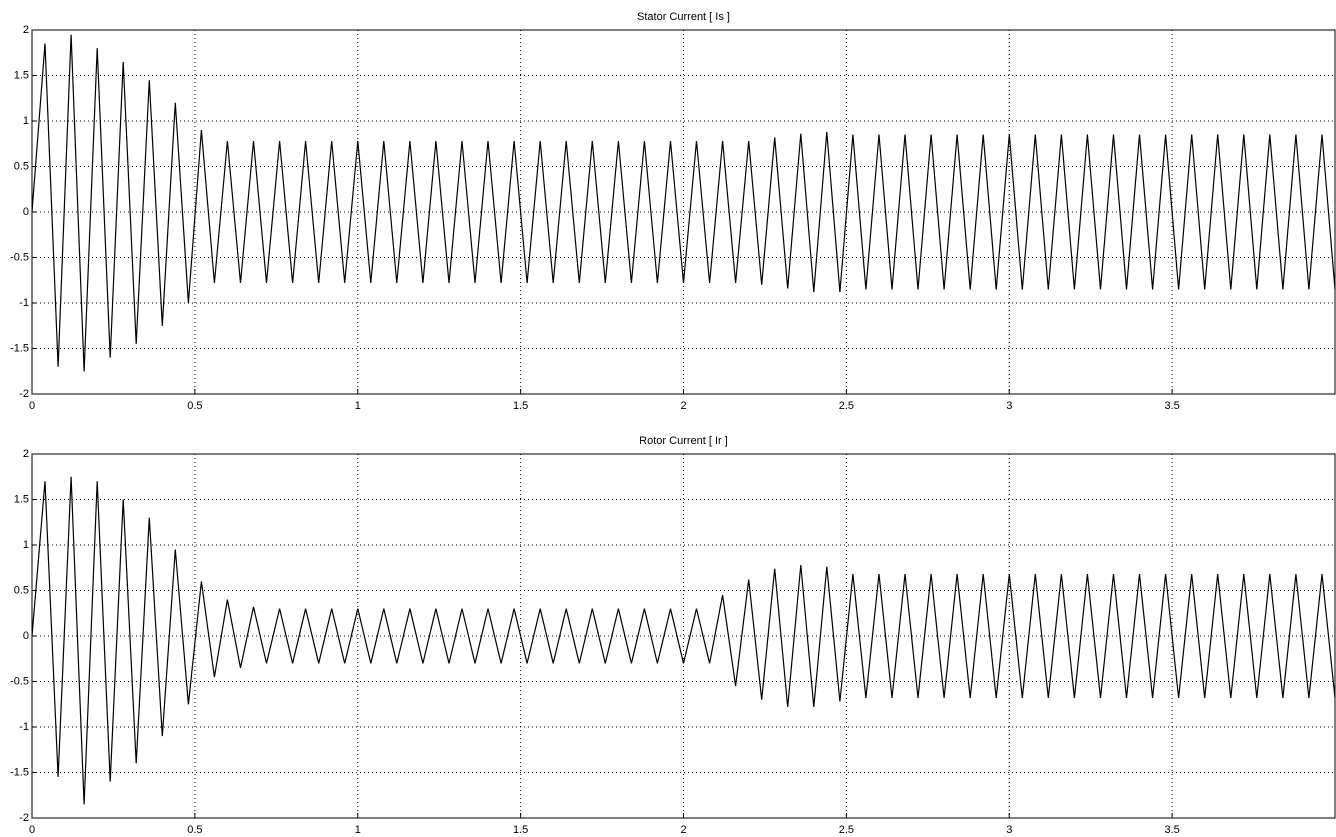  I want to click on chart-title: Rotor Current [ Ir ], so click(683, 441).